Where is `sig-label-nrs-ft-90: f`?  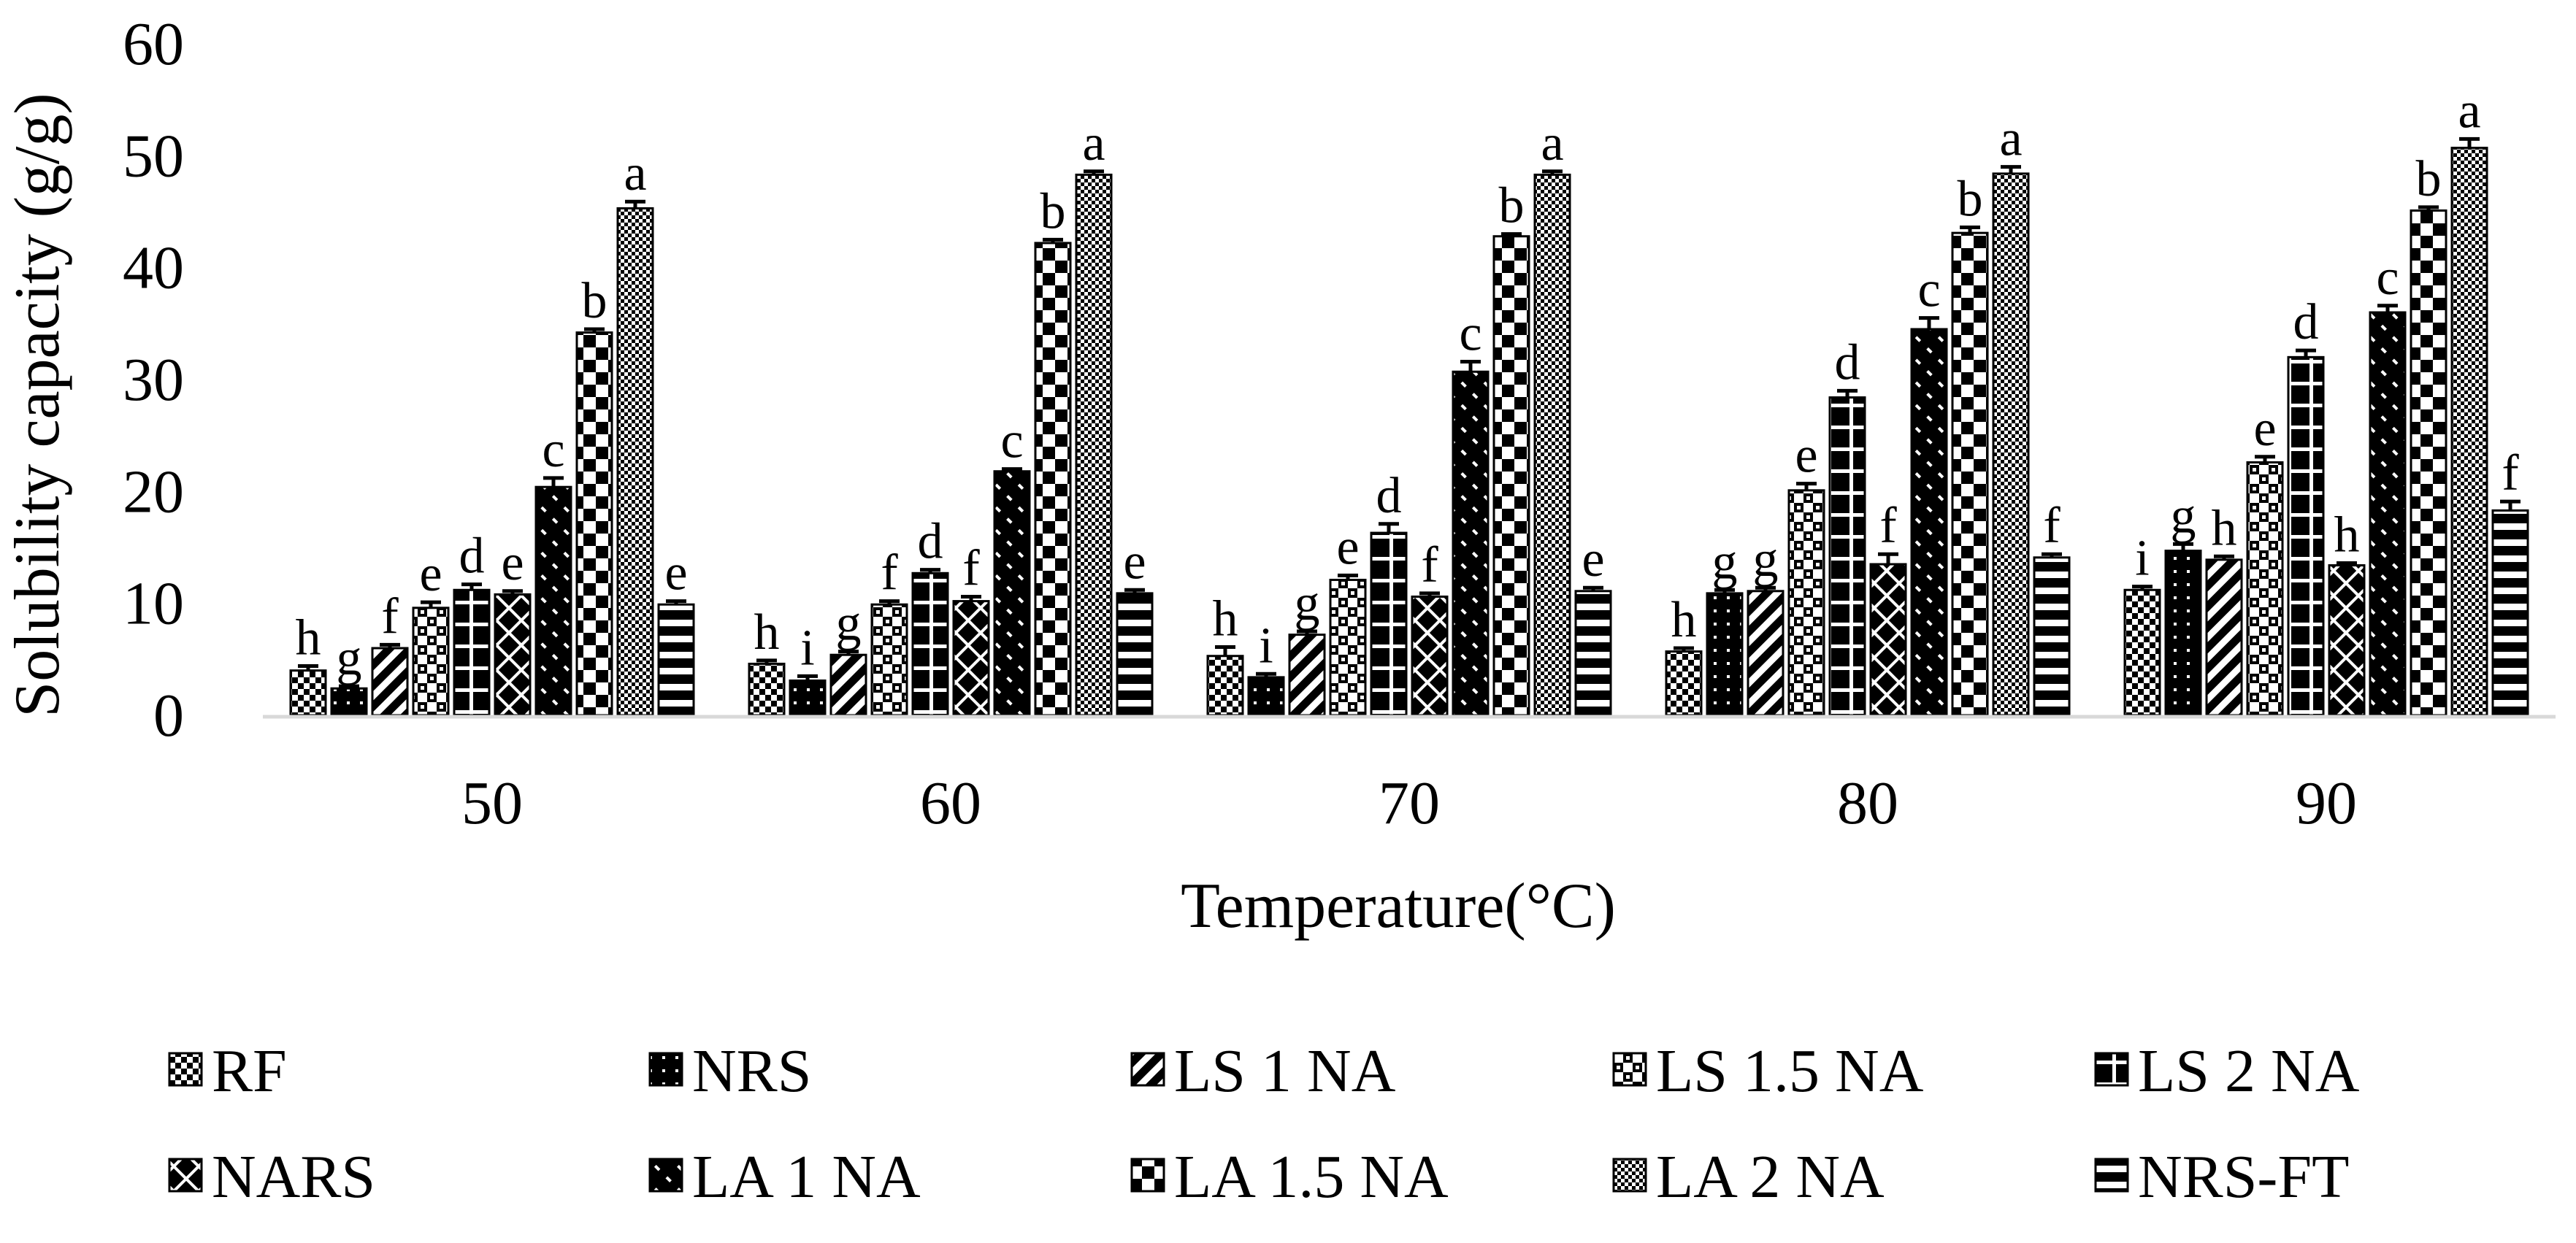
sig-label-nrs-ft-90: f is located at coordinates (2510, 473).